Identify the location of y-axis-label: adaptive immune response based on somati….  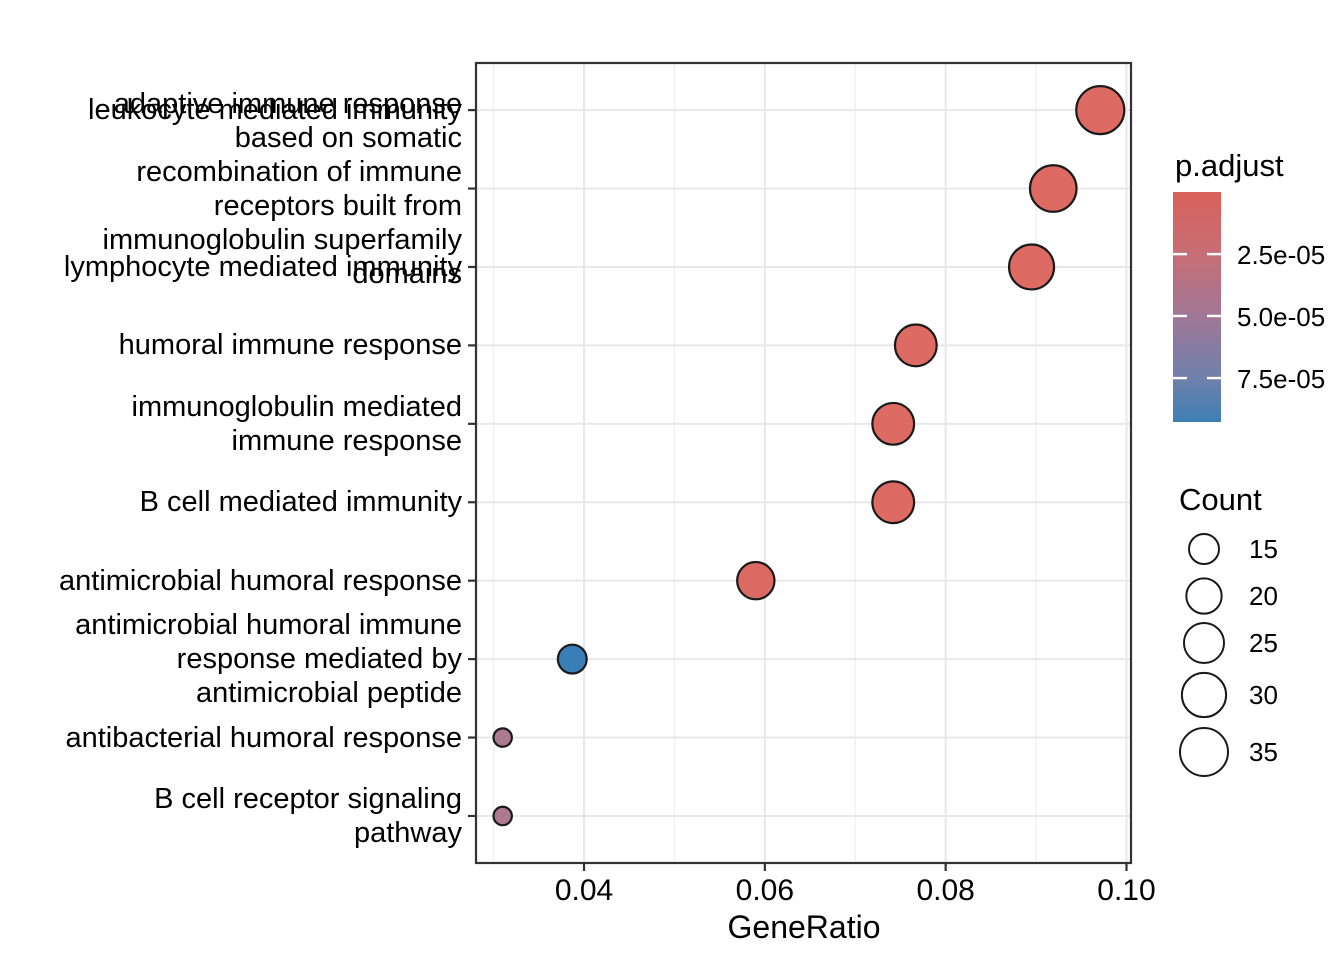
(282, 188).